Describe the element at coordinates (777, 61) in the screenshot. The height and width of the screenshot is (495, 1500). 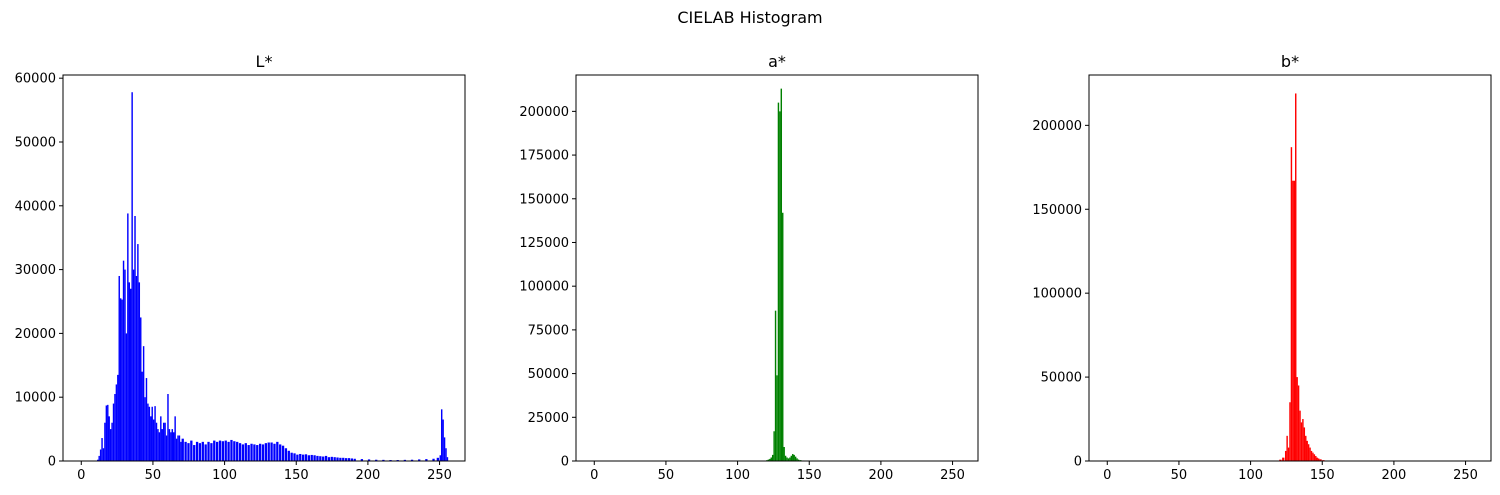
I see `panel-title-a: a*` at that location.